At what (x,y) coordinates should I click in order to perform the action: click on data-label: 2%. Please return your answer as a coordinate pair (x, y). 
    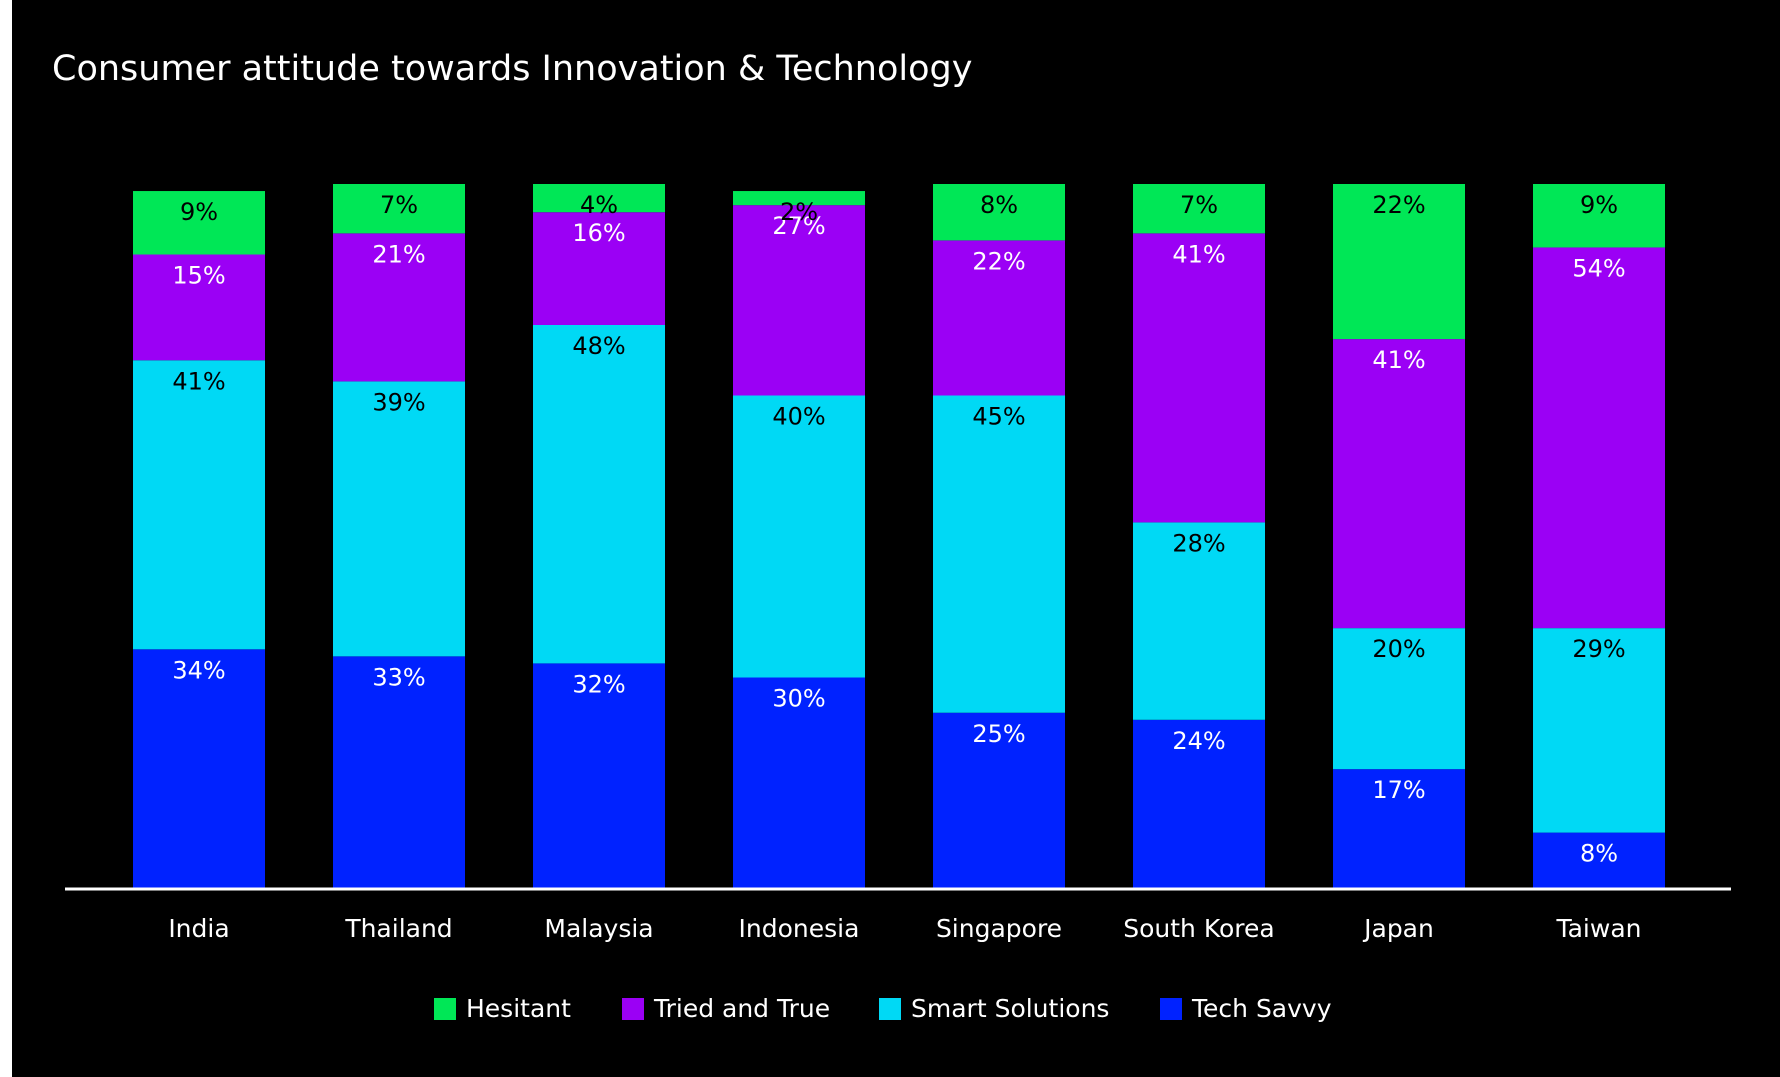
    Looking at the image, I should click on (799, 212).